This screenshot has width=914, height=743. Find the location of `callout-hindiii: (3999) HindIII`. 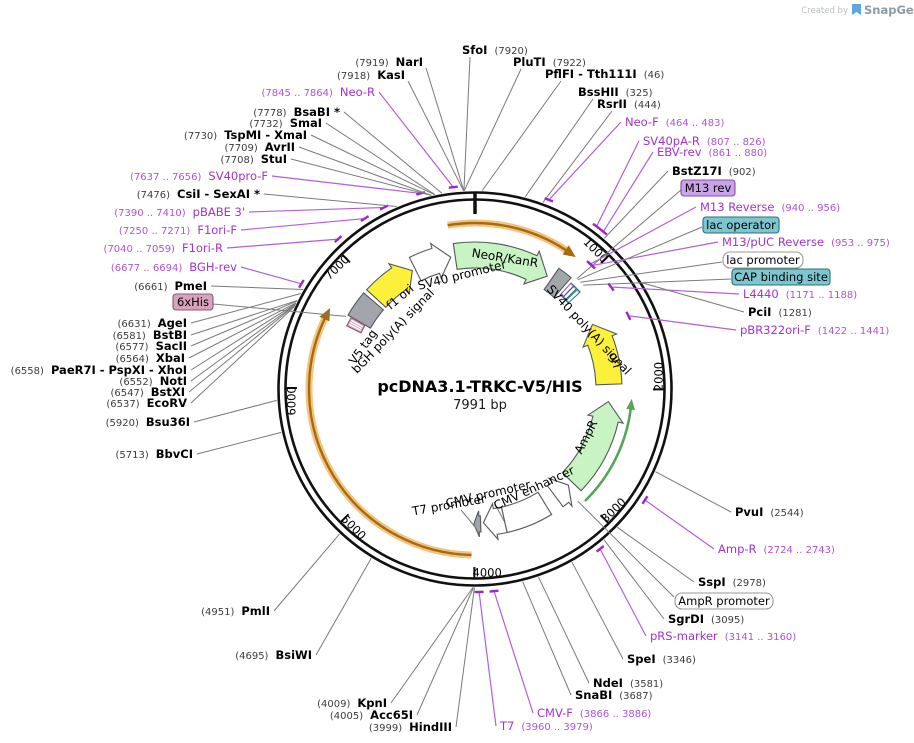

callout-hindiii: (3999) HindIII is located at coordinates (410, 727).